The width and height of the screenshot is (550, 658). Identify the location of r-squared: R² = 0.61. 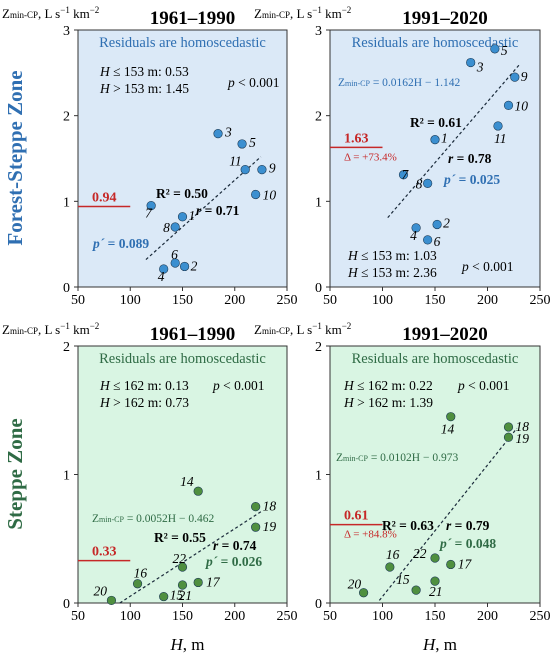
(436, 122).